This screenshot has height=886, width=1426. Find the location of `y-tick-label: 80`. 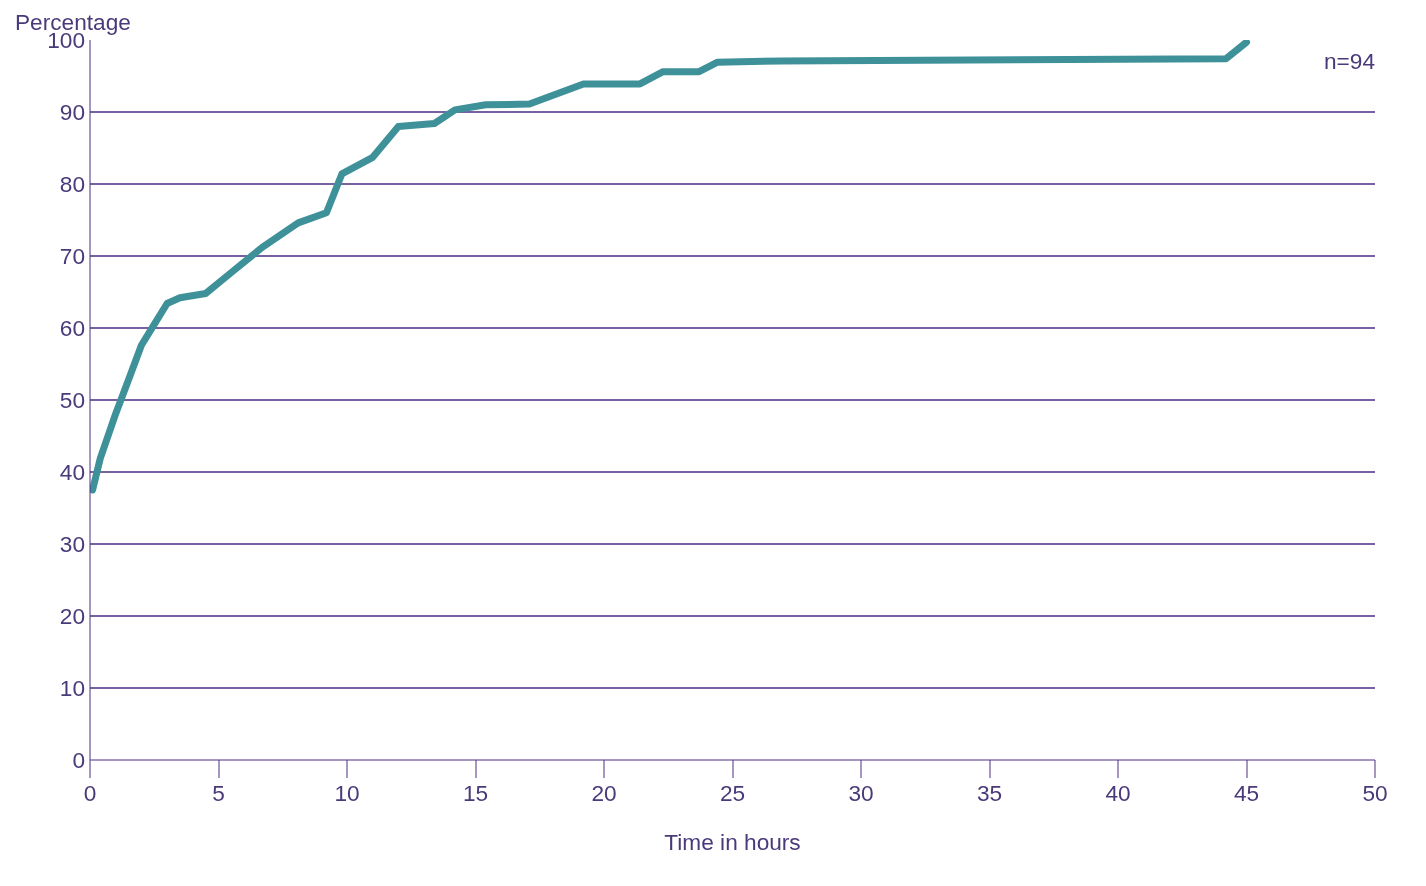

y-tick-label: 80 is located at coordinates (72, 183).